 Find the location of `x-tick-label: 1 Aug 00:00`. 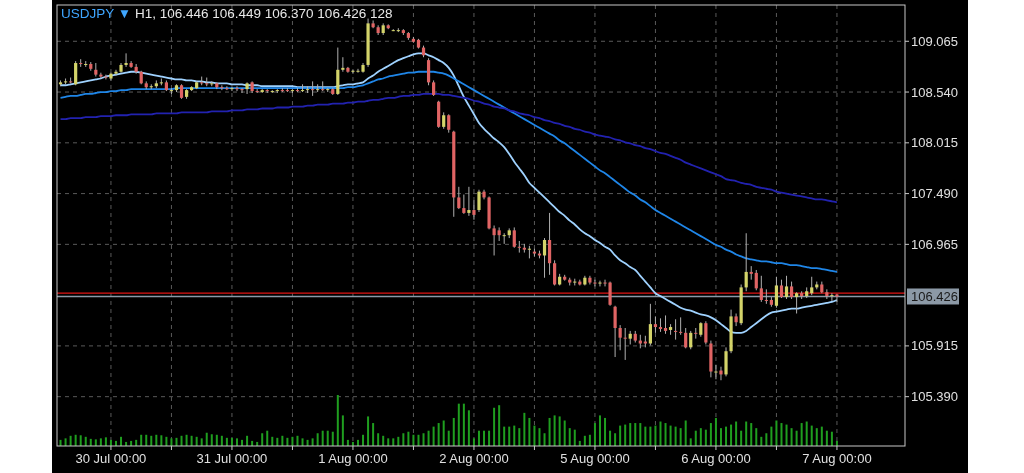

x-tick-label: 1 Aug 00:00 is located at coordinates (353, 458).